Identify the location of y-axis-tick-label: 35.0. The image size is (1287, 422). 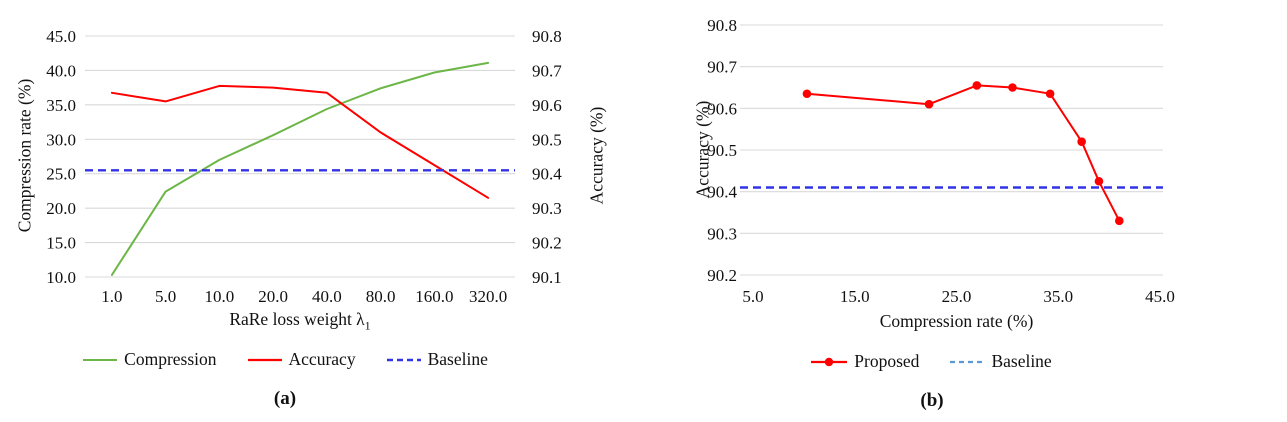
(61, 105).